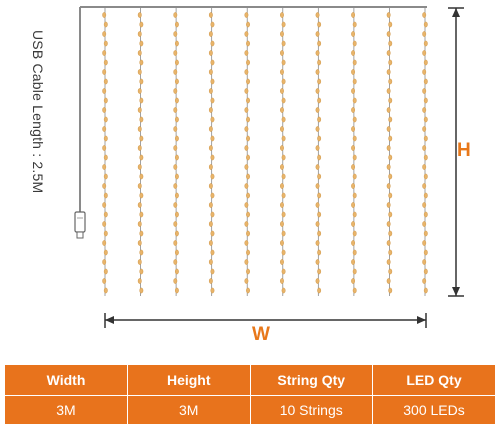  I want to click on usb-plug-icon, so click(80, 225).